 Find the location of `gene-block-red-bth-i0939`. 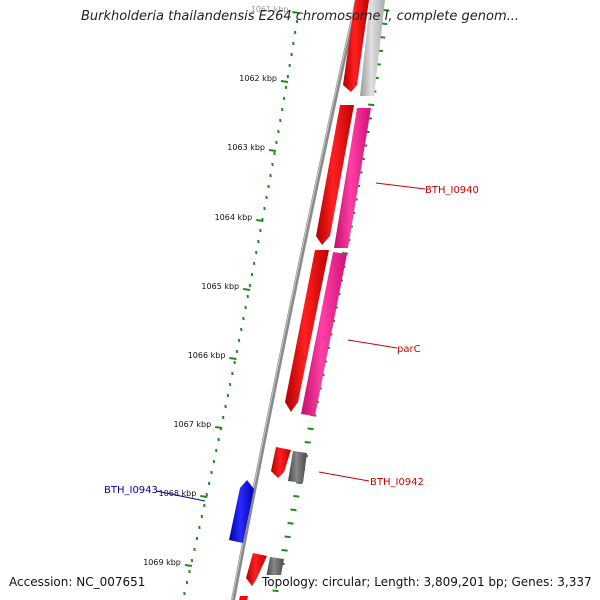

gene-block-red-bth-i0939 is located at coordinates (335, 175).